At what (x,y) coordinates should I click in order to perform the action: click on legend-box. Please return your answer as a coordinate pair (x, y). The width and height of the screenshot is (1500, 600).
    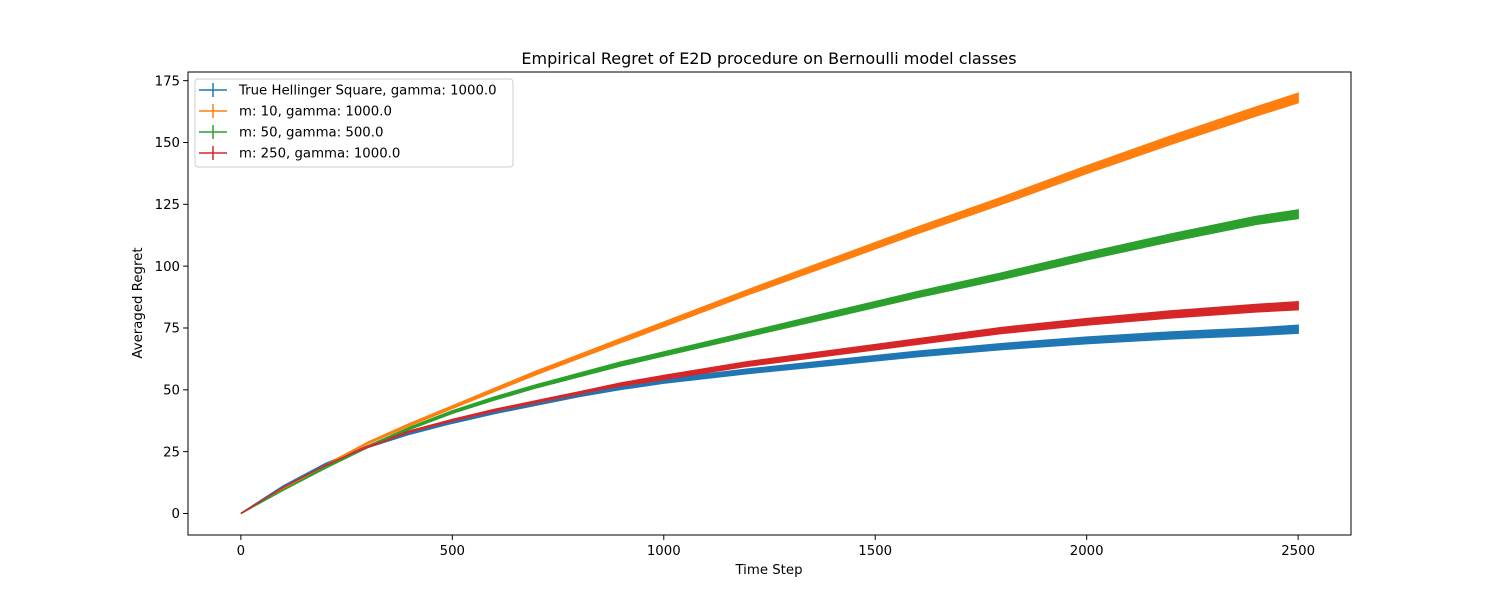
    Looking at the image, I should click on (354, 123).